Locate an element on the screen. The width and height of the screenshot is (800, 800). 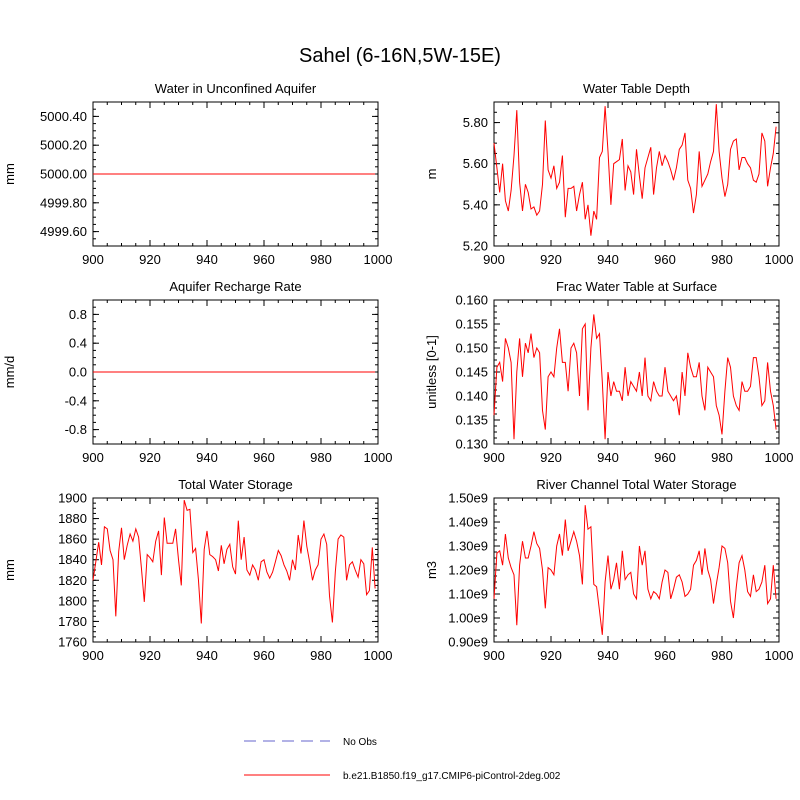
aquifer-recharge-rate-ytick-label: 0.4 is located at coordinates (78, 343).